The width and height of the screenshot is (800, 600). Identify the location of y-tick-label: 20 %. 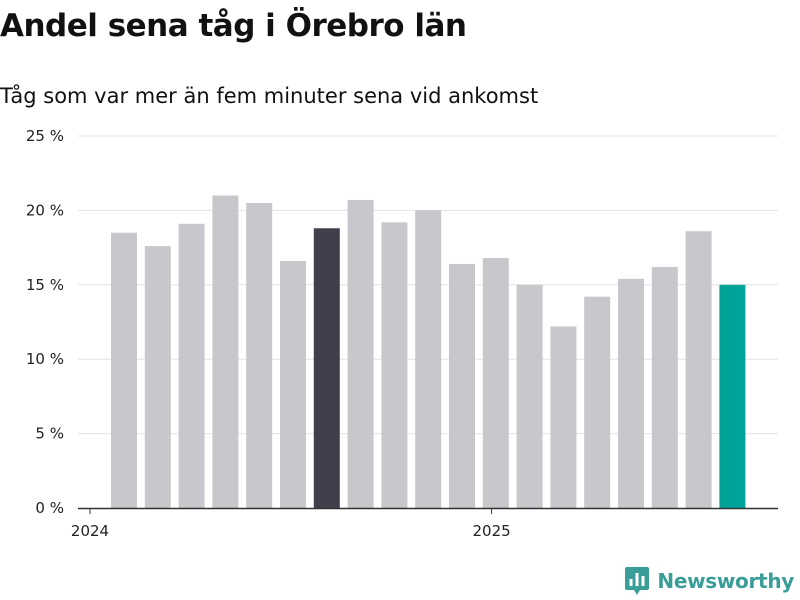
(45, 210).